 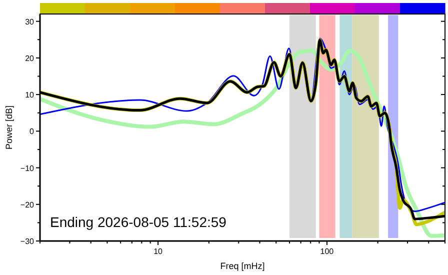 I want to click on y-tick-label: −30, so click(x=27, y=241).